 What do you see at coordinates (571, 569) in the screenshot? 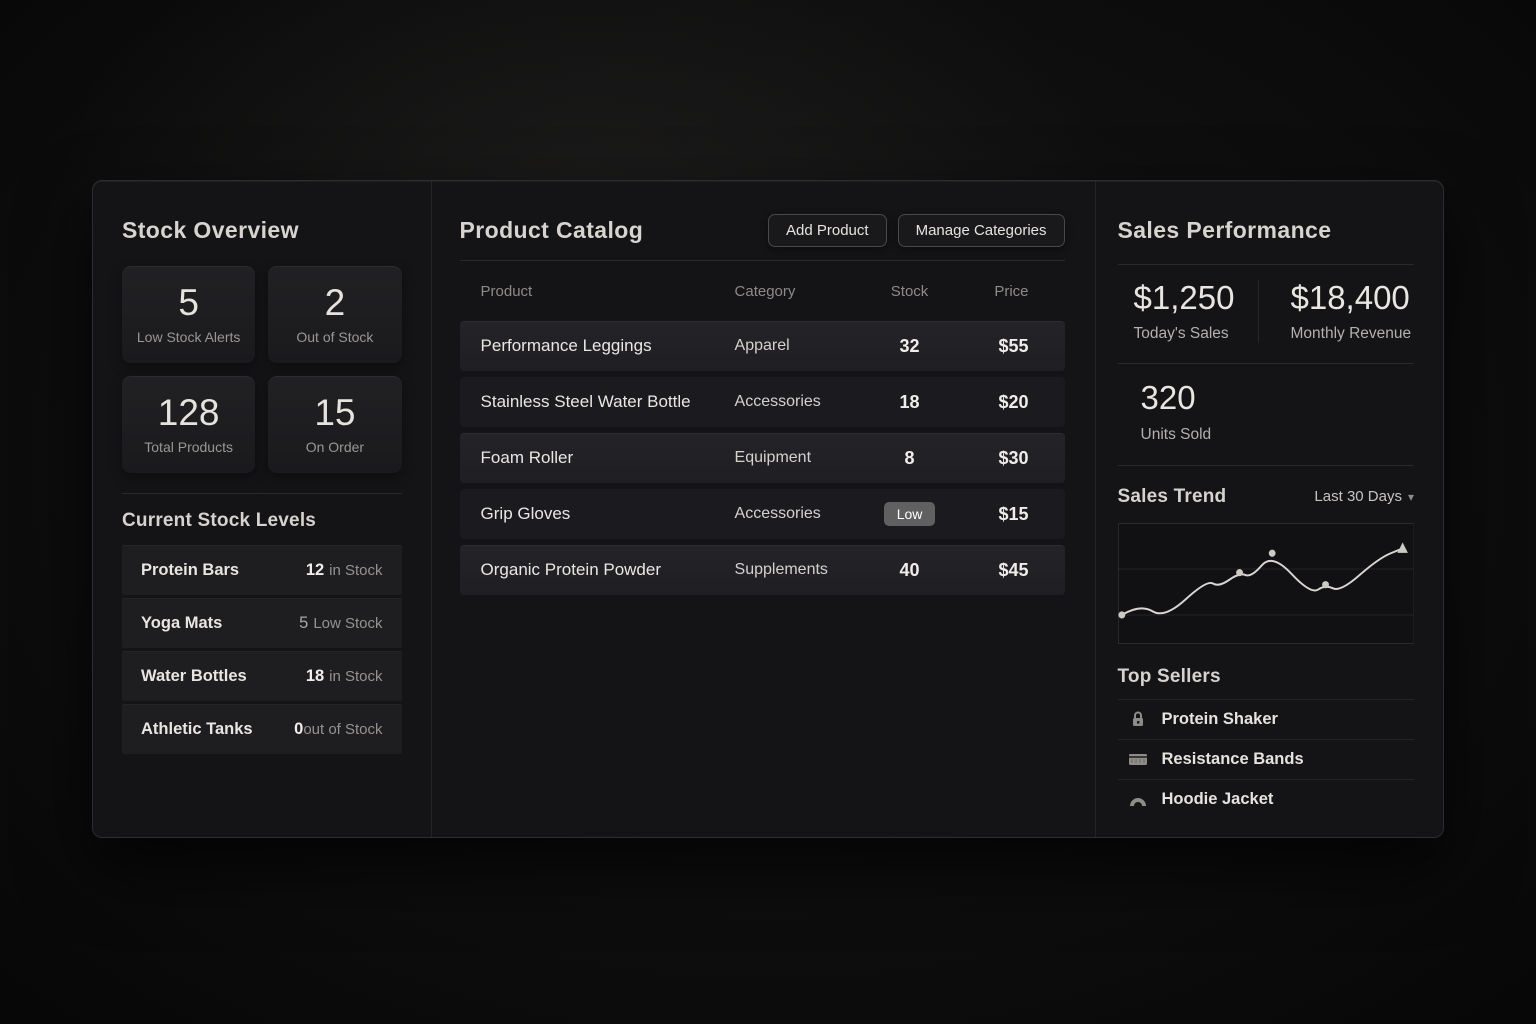
I see `product-name: Organic Protein Powder` at bounding box center [571, 569].